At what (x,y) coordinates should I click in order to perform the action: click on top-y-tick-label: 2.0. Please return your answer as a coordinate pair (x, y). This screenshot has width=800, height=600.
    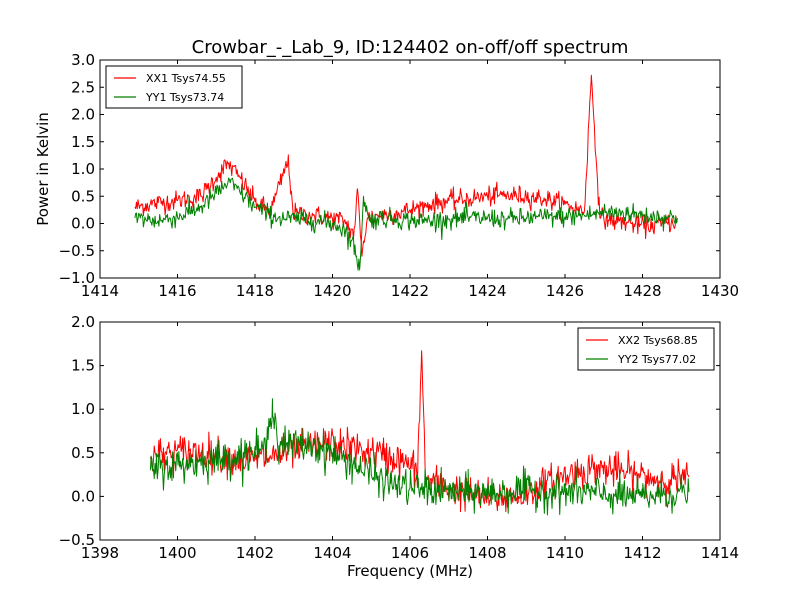
    Looking at the image, I should click on (83, 115).